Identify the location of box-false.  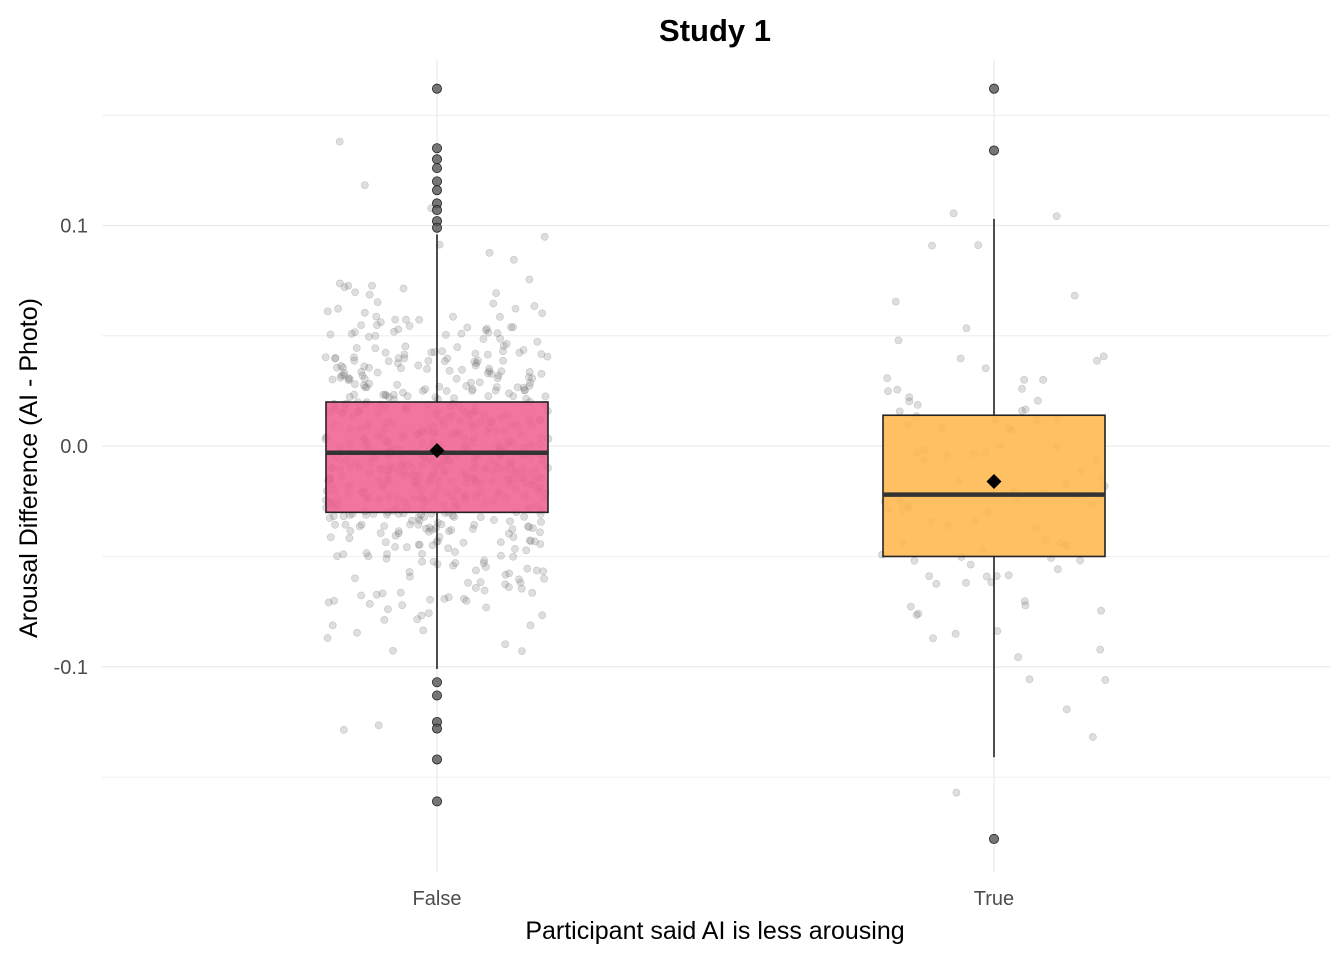
(437, 445).